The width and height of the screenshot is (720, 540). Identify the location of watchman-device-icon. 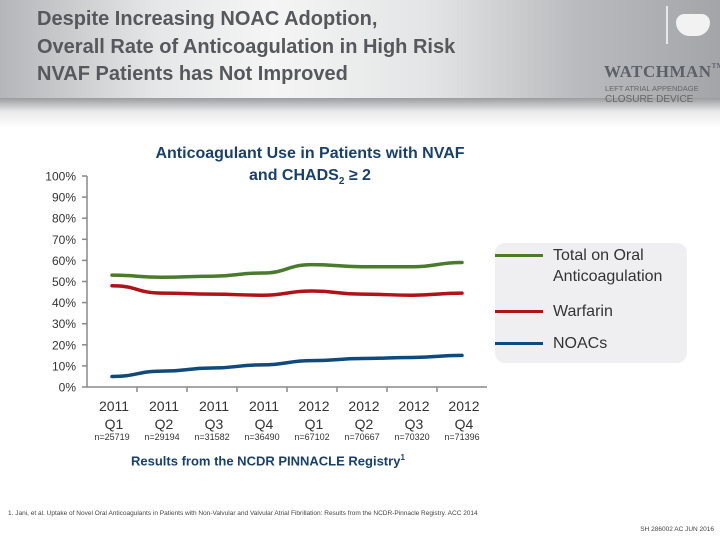
(693, 25).